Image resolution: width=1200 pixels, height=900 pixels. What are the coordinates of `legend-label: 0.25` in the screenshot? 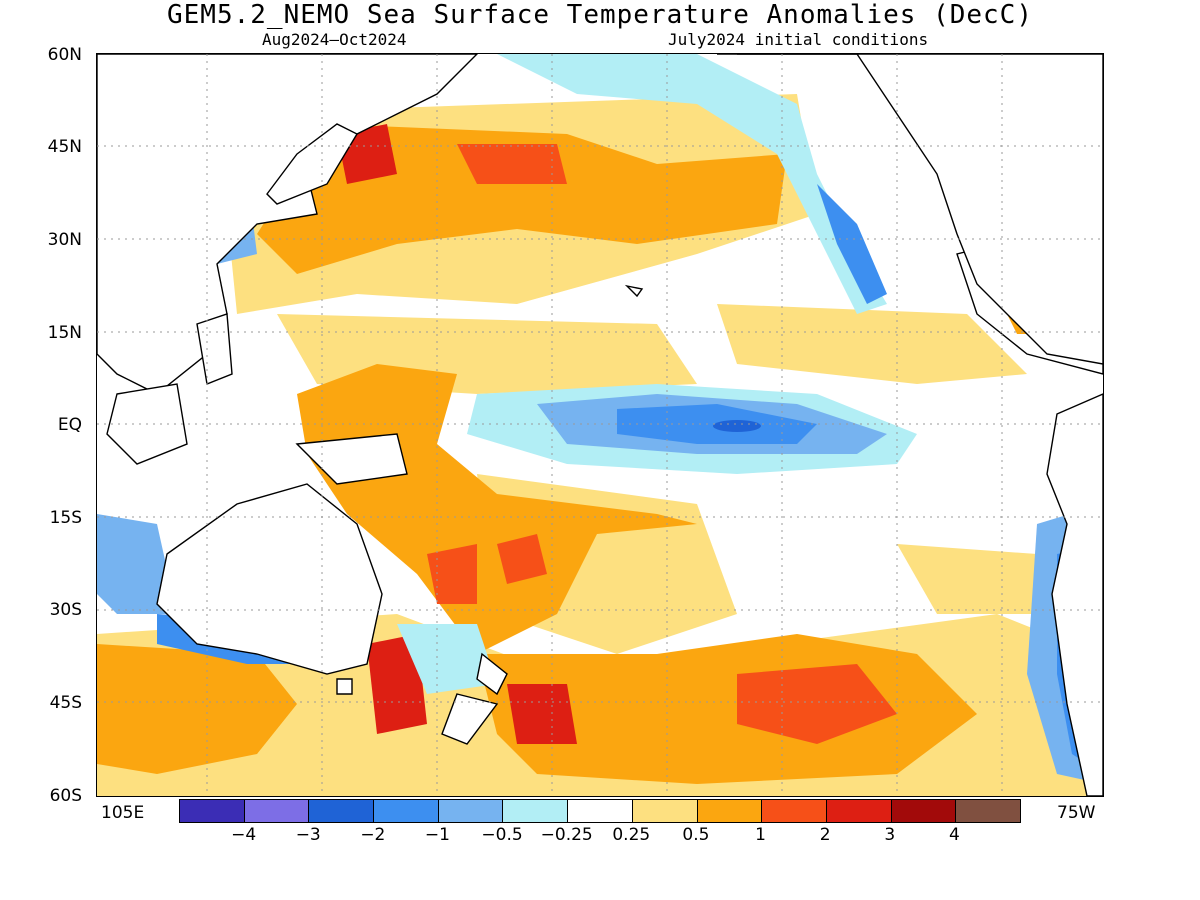 It's located at (631, 835).